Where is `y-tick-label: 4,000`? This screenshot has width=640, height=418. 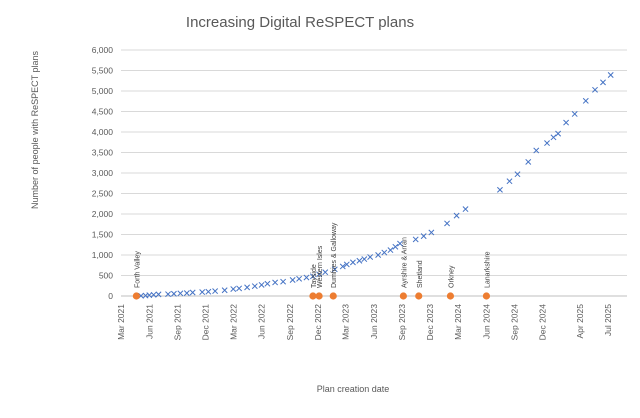 y-tick-label: 4,000 is located at coordinates (103, 132).